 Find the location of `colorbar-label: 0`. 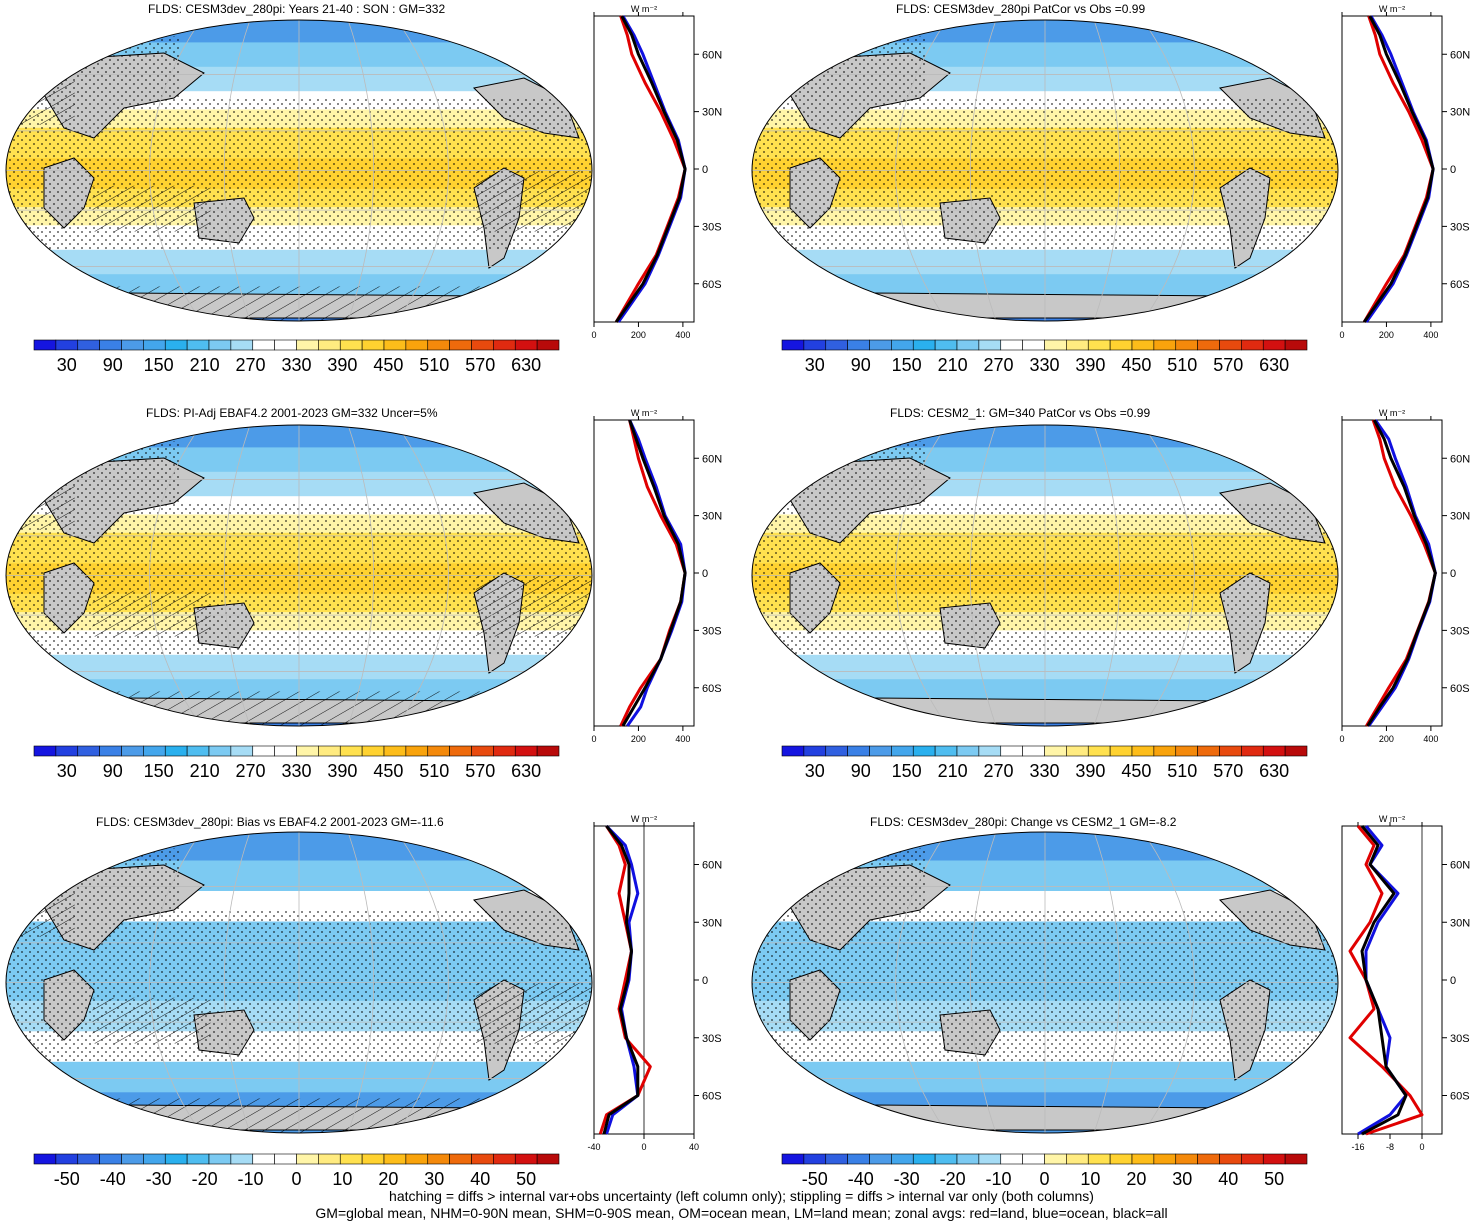

colorbar-label: 0 is located at coordinates (296, 1179).